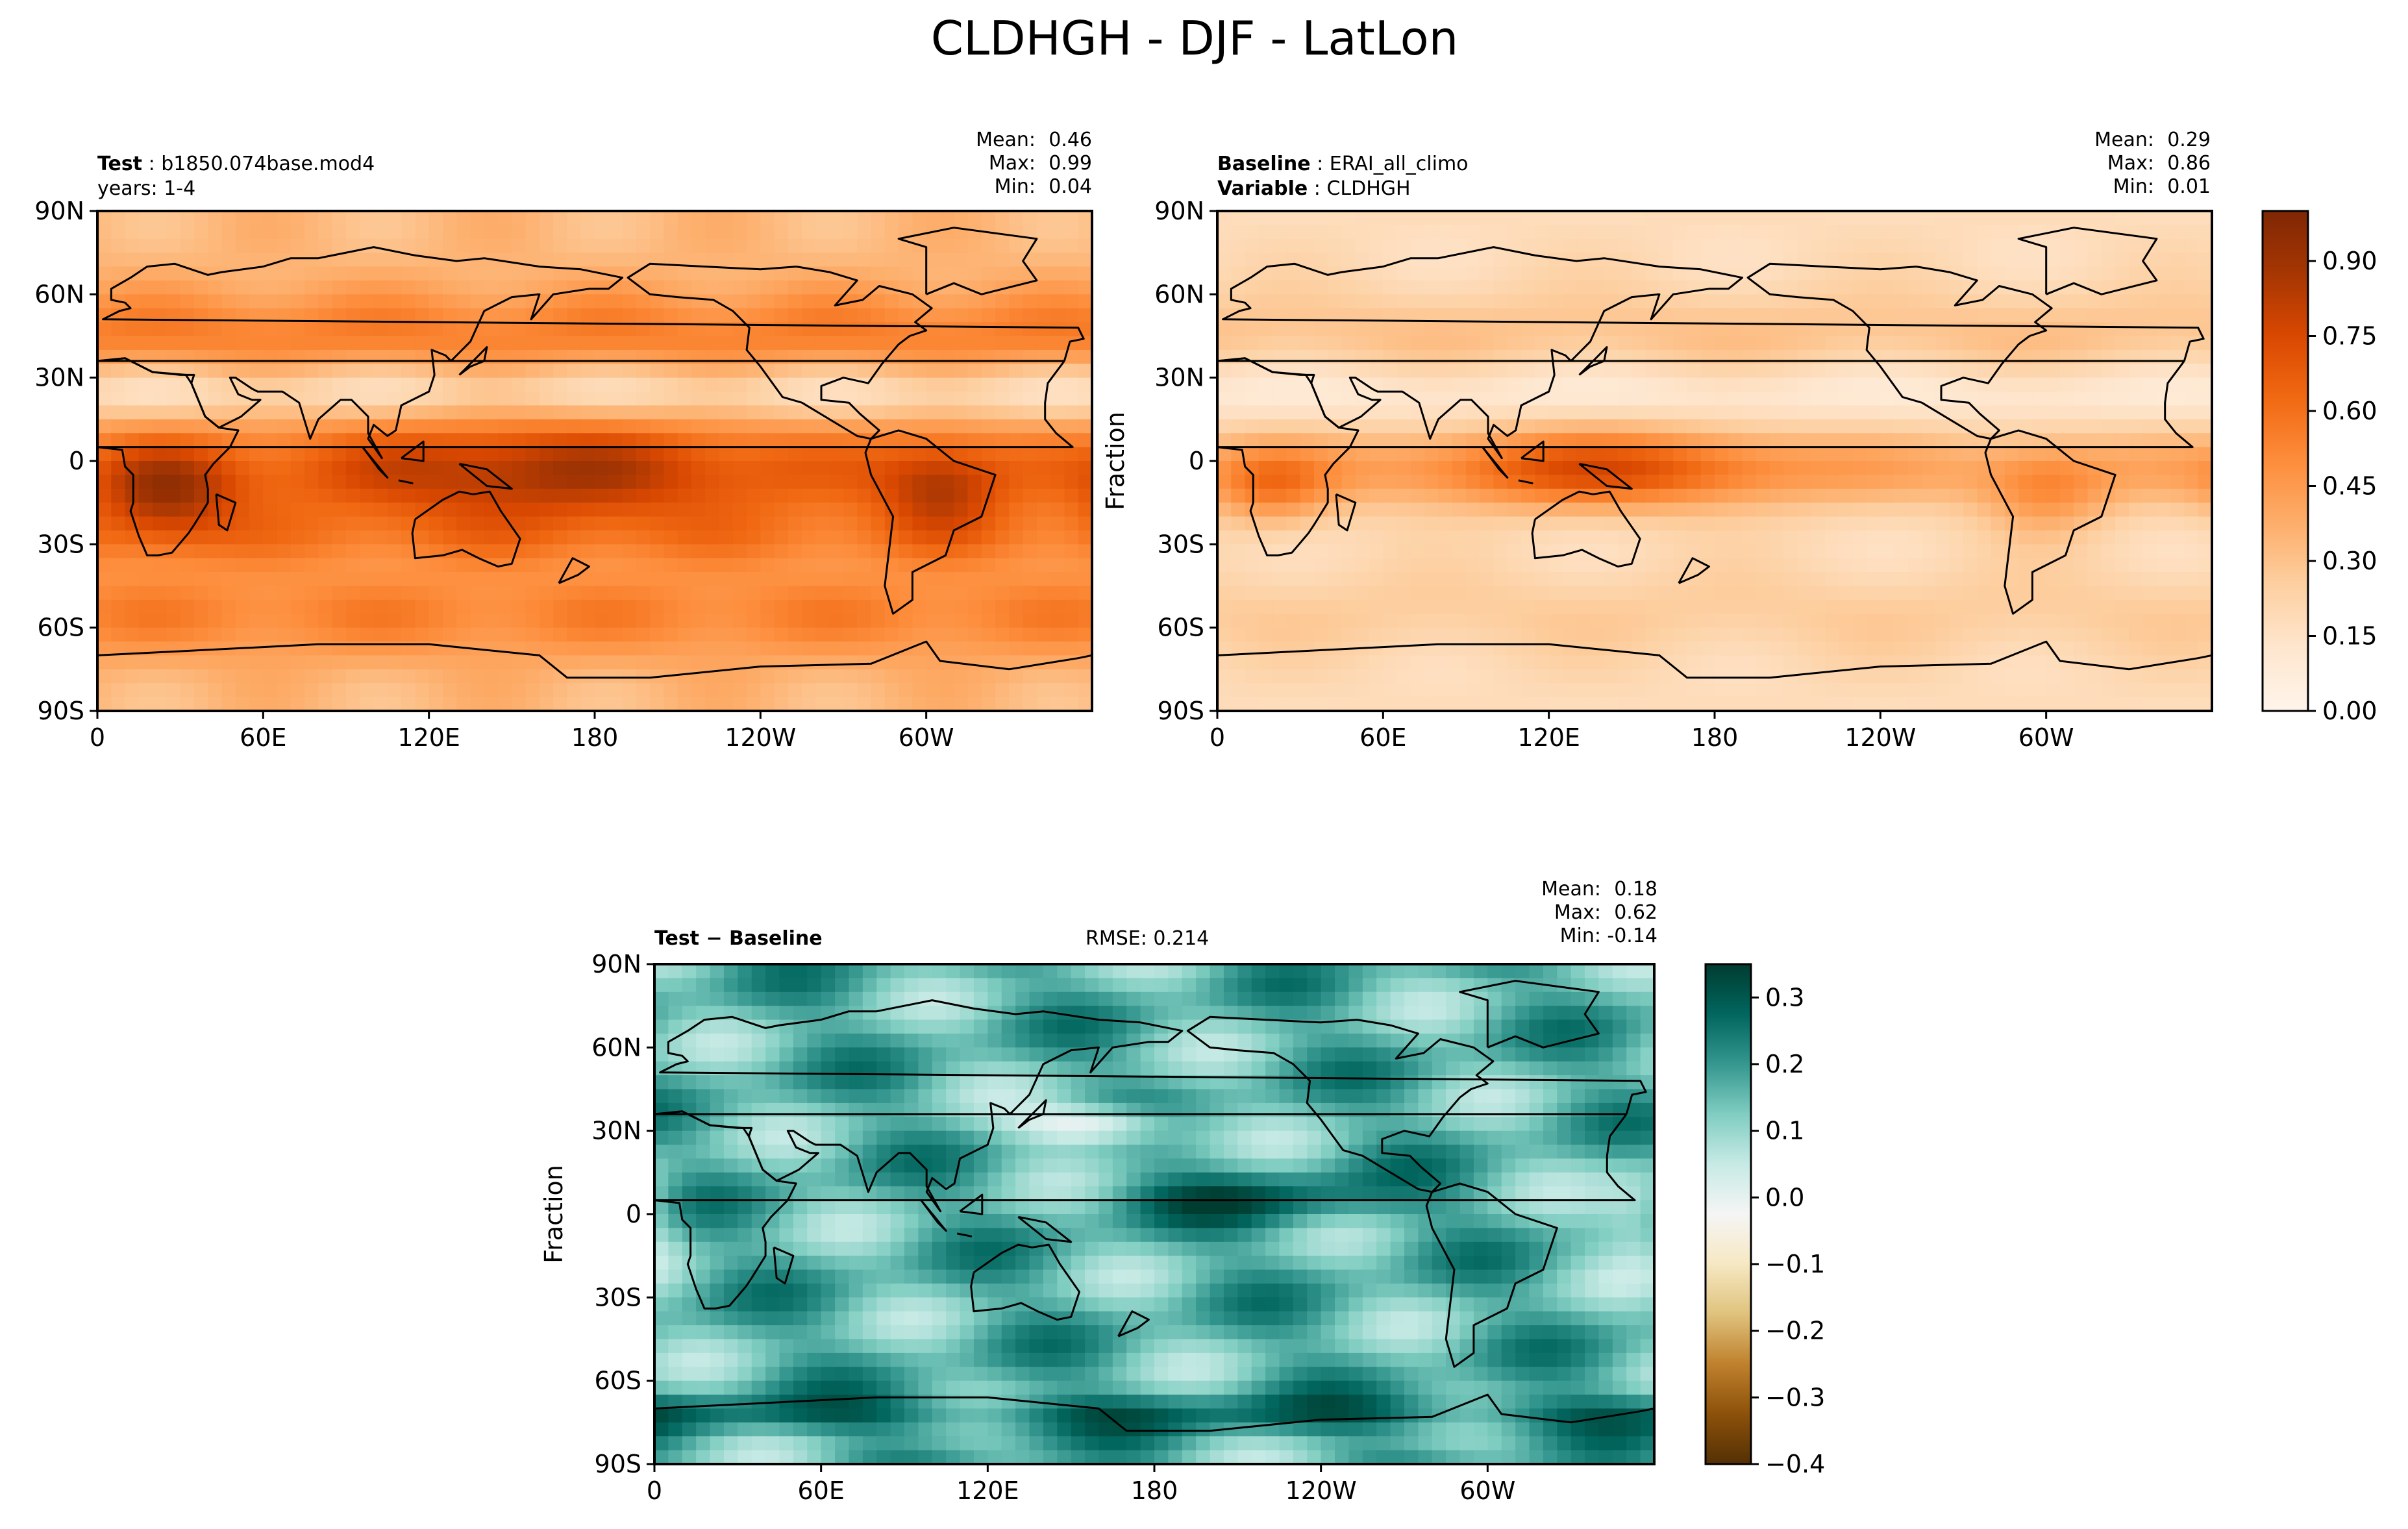  What do you see at coordinates (263, 737) in the screenshot?
I see `test-xtick-label: 60E` at bounding box center [263, 737].